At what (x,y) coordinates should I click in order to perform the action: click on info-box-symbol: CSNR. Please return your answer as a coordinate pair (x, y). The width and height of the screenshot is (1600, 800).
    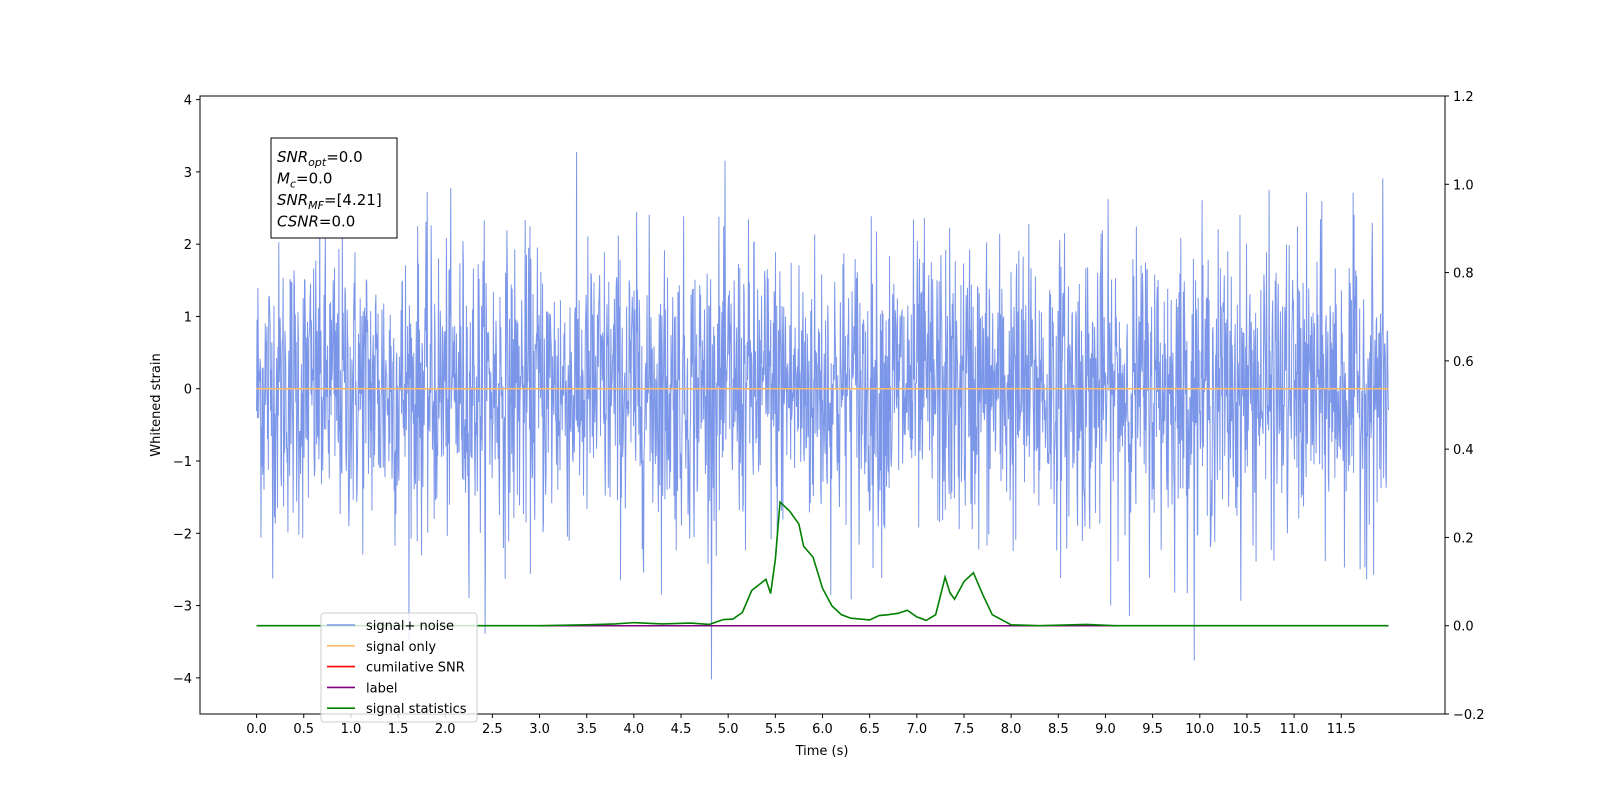
    Looking at the image, I should click on (298, 222).